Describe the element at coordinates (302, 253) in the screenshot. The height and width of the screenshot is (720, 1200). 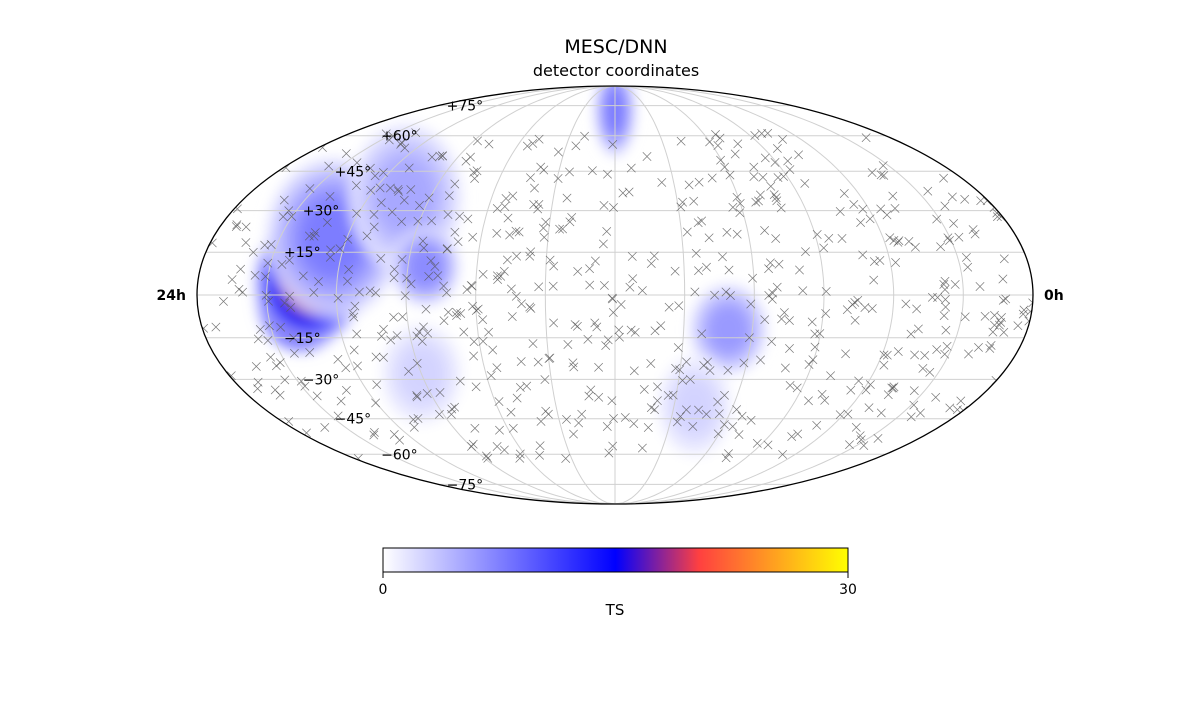
I see `dec-label-15: +15°` at that location.